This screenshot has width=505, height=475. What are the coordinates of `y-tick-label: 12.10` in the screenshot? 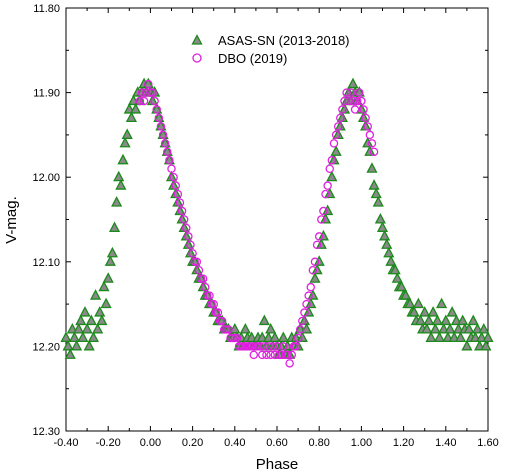 It's located at (46, 263).